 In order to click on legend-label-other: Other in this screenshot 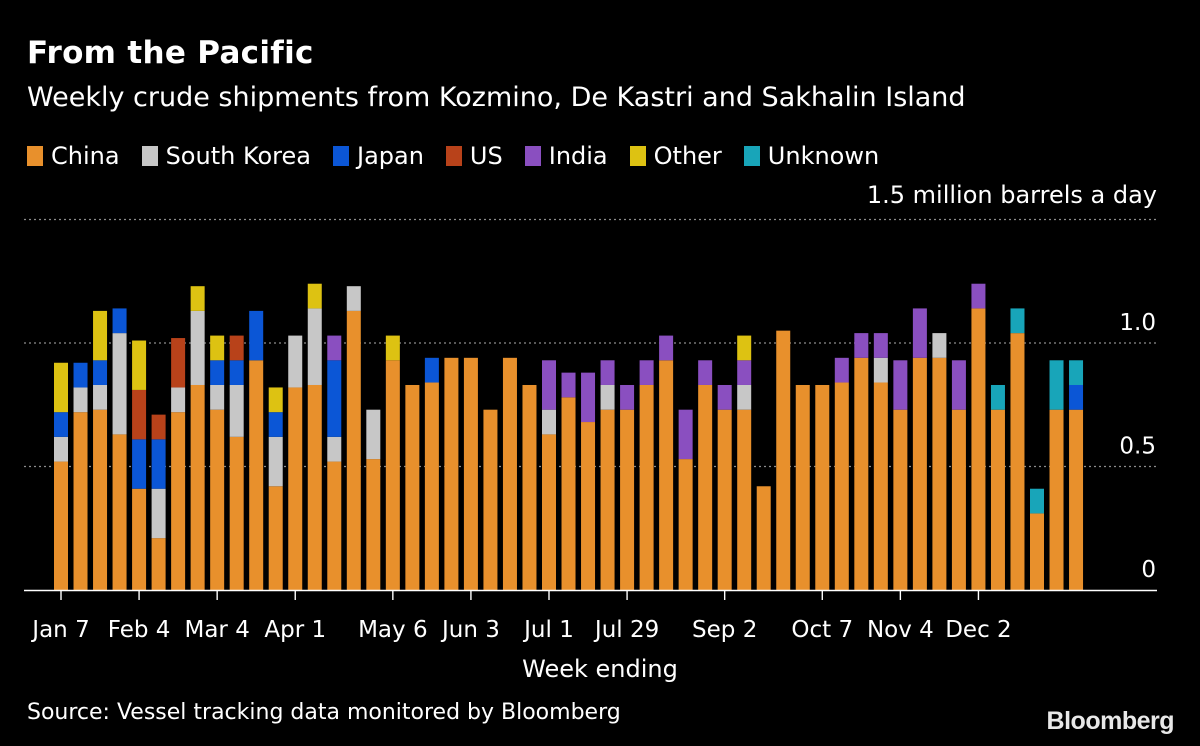, I will do `click(687, 156)`.